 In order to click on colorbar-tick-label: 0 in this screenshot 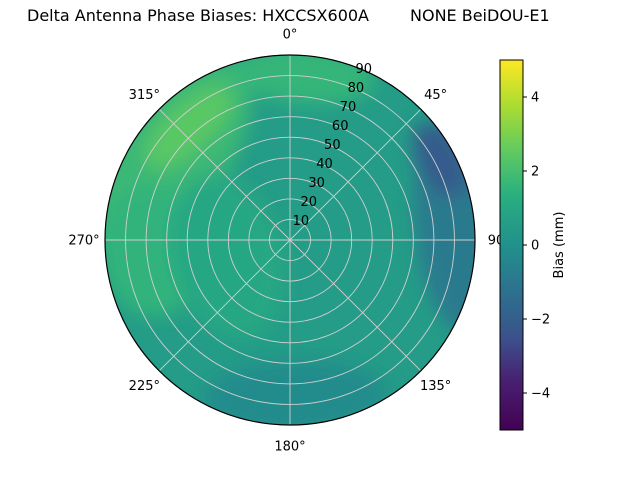, I will do `click(535, 246)`.